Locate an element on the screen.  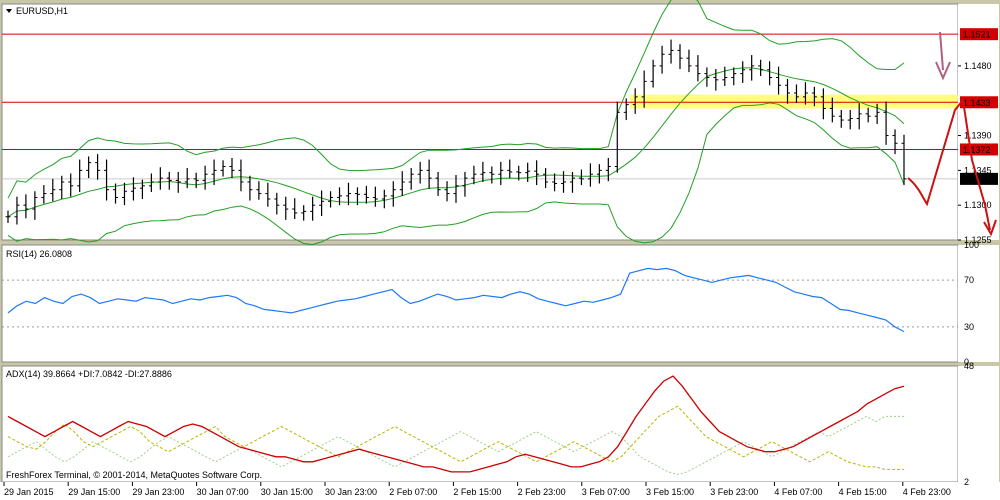
price-tick-label: 1.1480 is located at coordinates (978, 66).